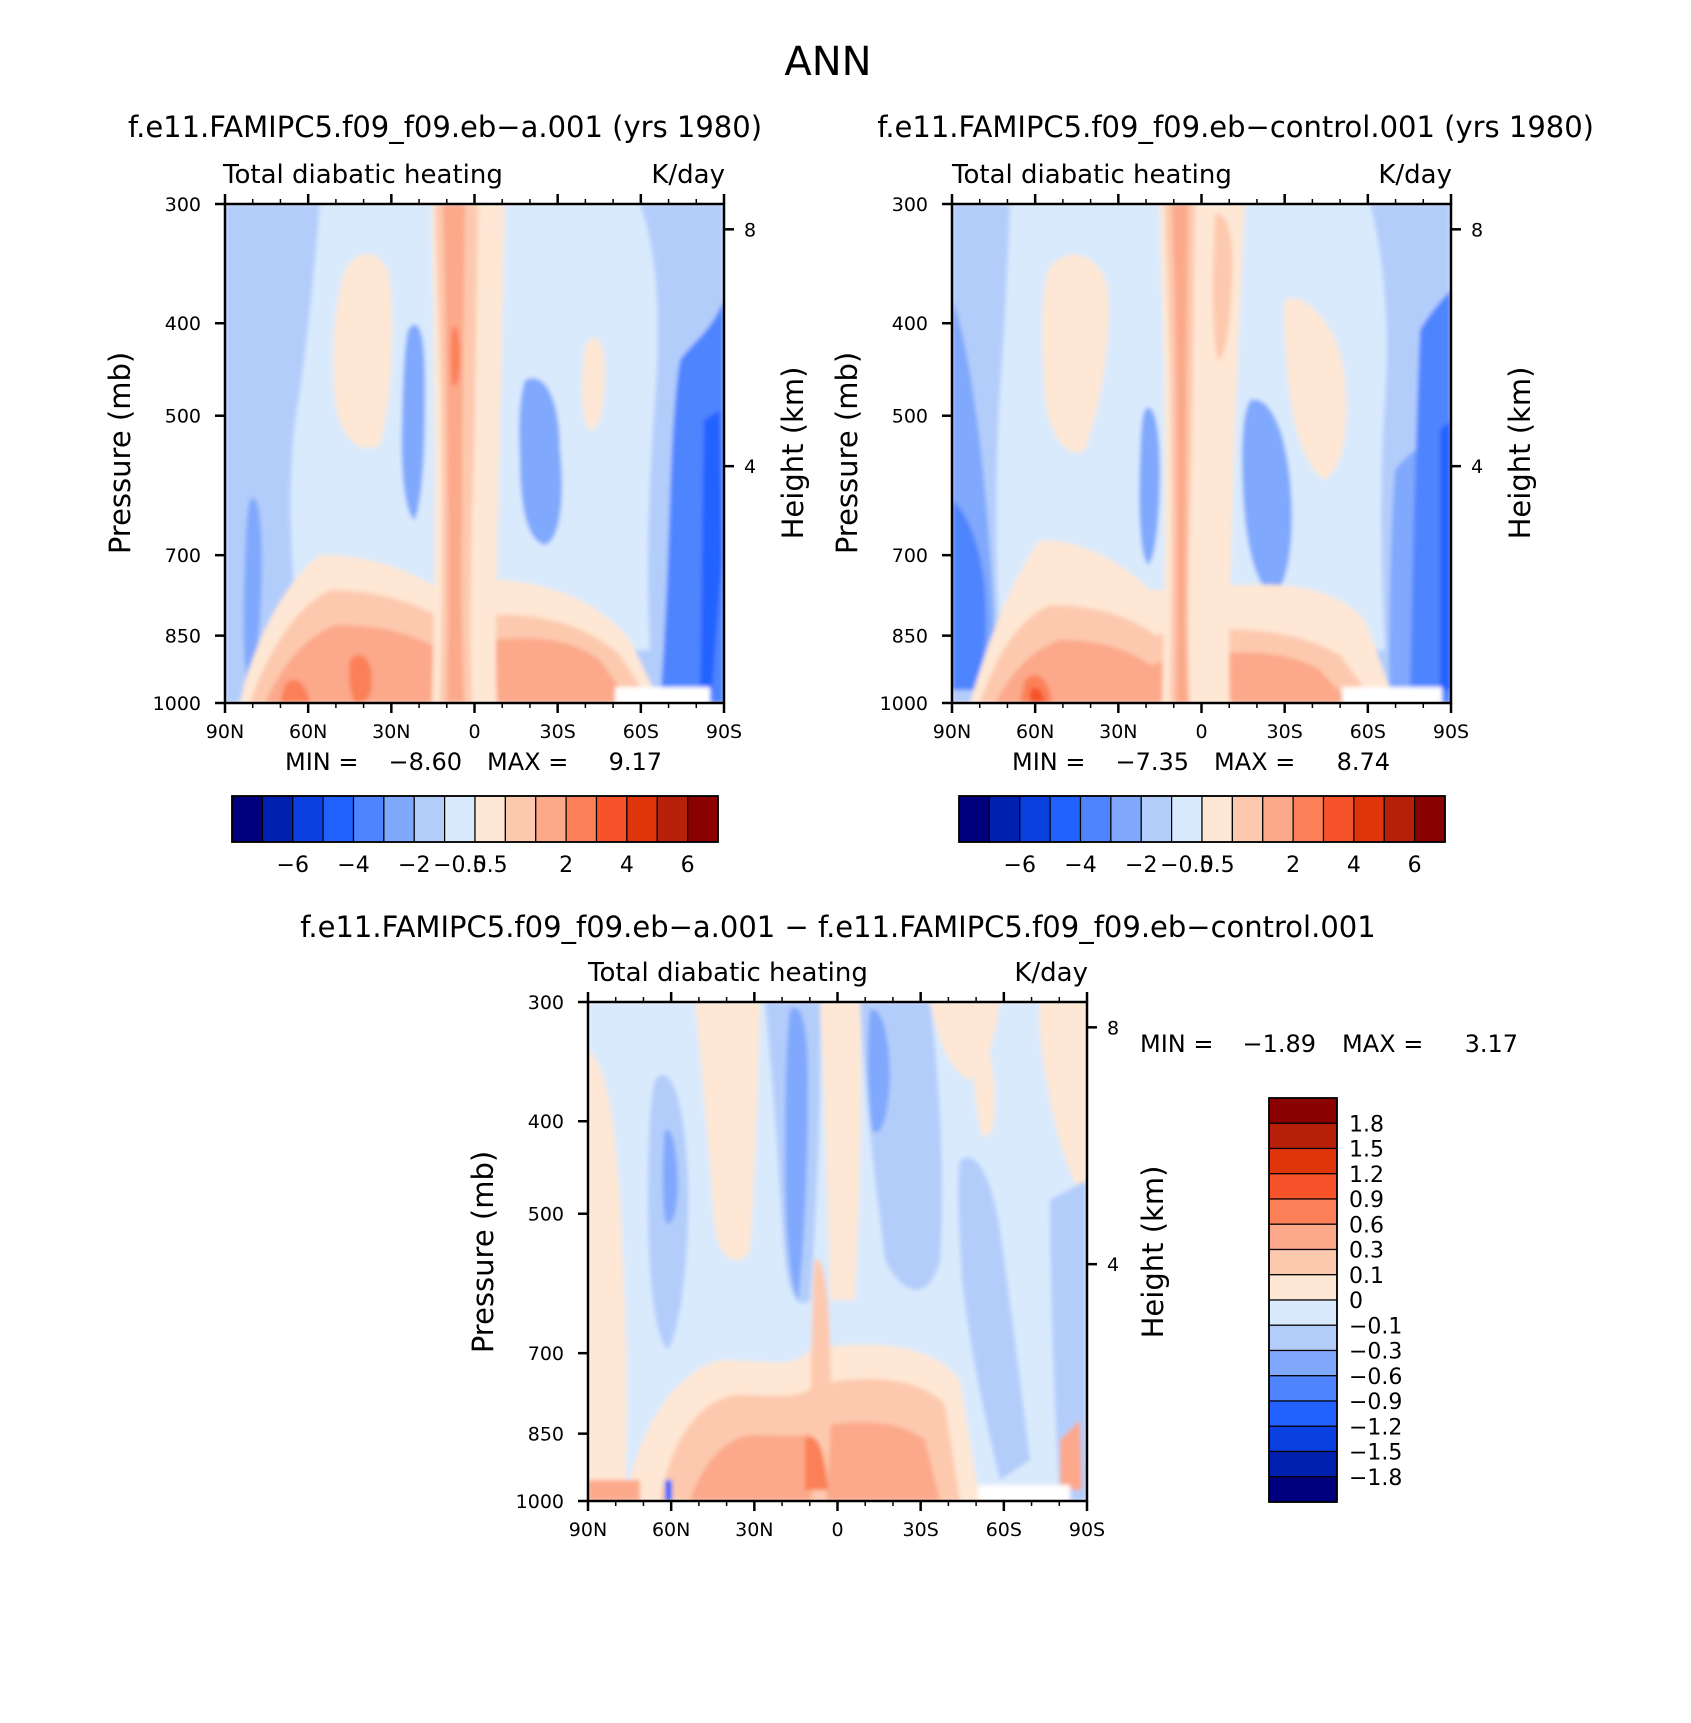 This screenshot has width=1691, height=1723. Describe the element at coordinates (177, 704) in the screenshot. I see `y-tick-label: 1000` at that location.